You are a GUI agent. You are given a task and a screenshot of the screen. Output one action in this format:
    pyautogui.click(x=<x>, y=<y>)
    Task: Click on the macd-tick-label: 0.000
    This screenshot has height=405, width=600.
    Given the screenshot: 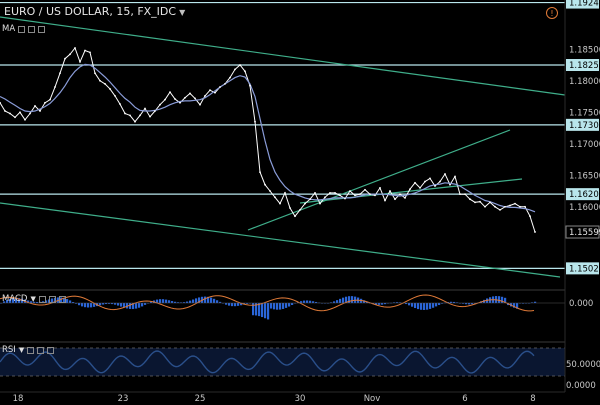 What is the action you would take?
    pyautogui.click(x=581, y=304)
    